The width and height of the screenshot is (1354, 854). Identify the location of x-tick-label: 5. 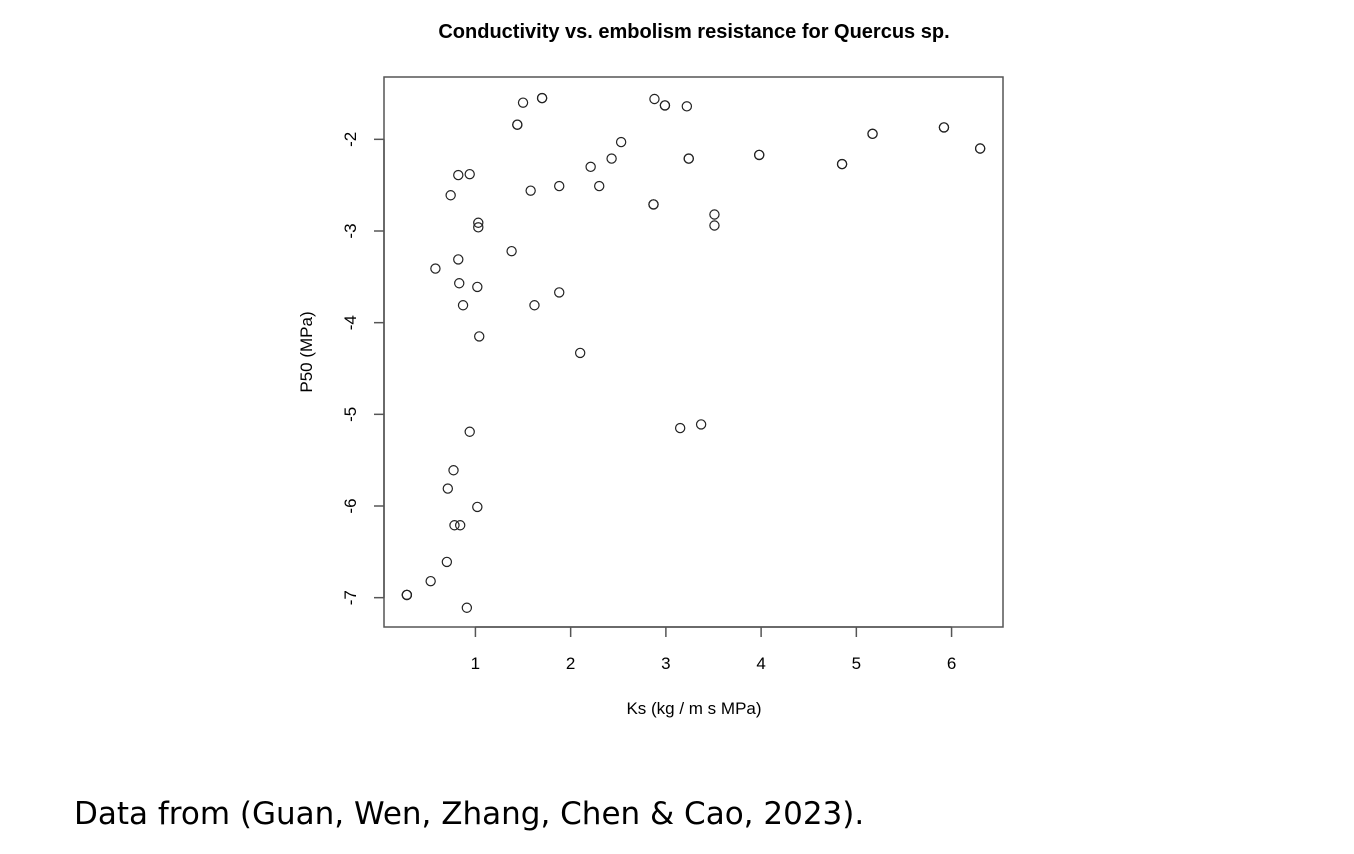
(856, 663).